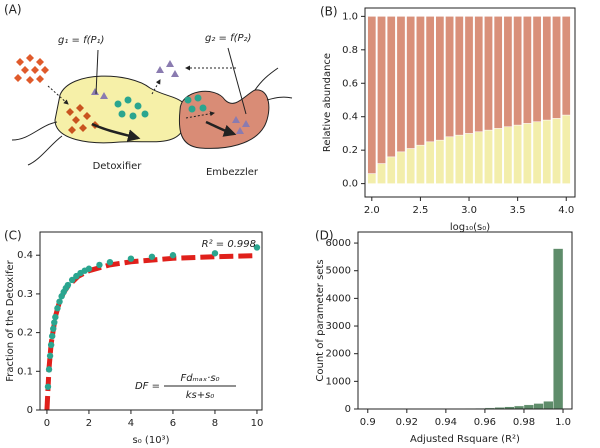  I want to click on x-tick-label: 10, so click(257, 423).